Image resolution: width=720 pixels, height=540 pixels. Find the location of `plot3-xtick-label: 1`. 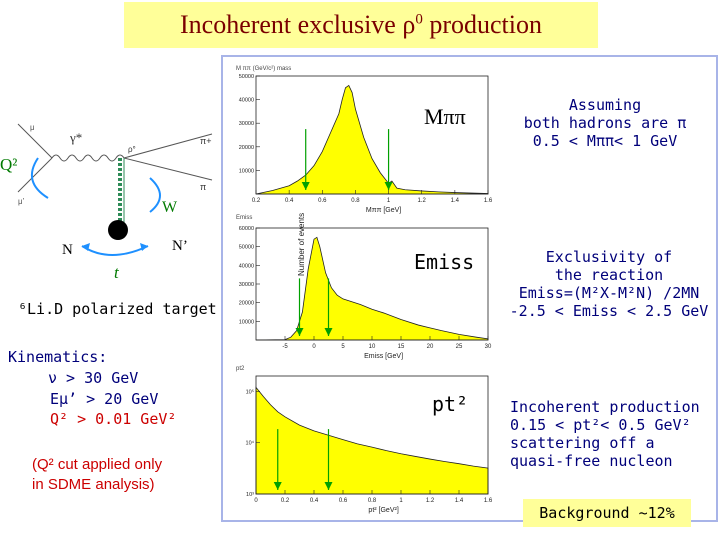

plot3-xtick-label: 1 is located at coordinates (401, 501).